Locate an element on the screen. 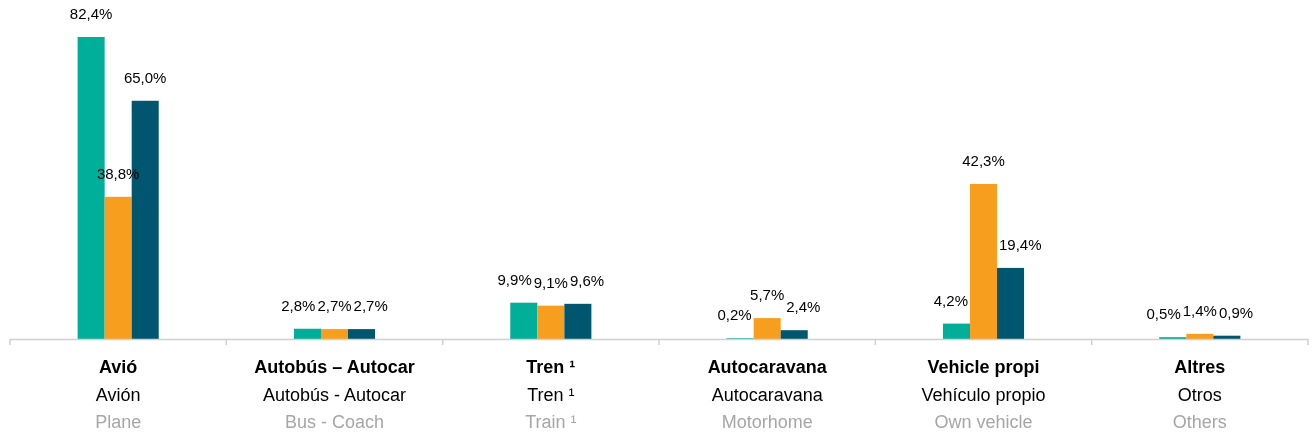 This screenshot has height=434, width=1314. data-label: 2,4% is located at coordinates (803, 307).